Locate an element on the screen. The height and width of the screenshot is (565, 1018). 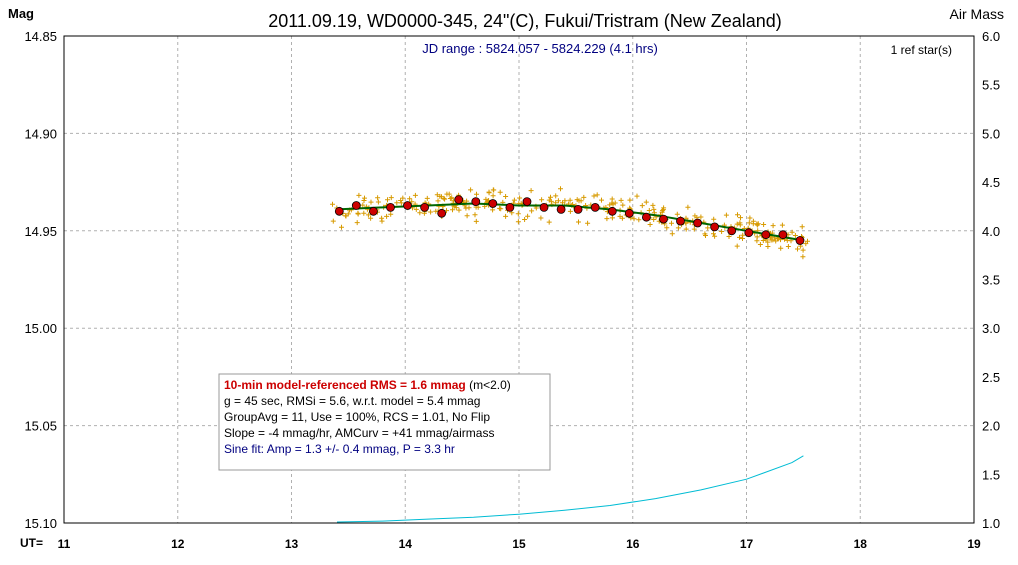
y-tick-label: 15.05 is located at coordinates (40, 426).